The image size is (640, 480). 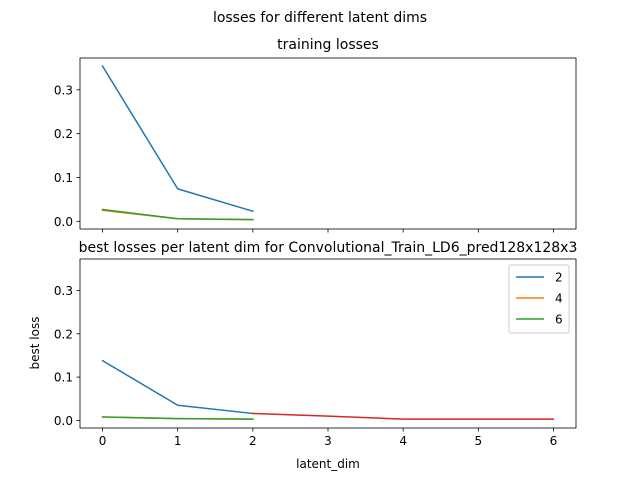 What do you see at coordinates (320, 18) in the screenshot?
I see `figure-suptitle: losses for different latent dims` at bounding box center [320, 18].